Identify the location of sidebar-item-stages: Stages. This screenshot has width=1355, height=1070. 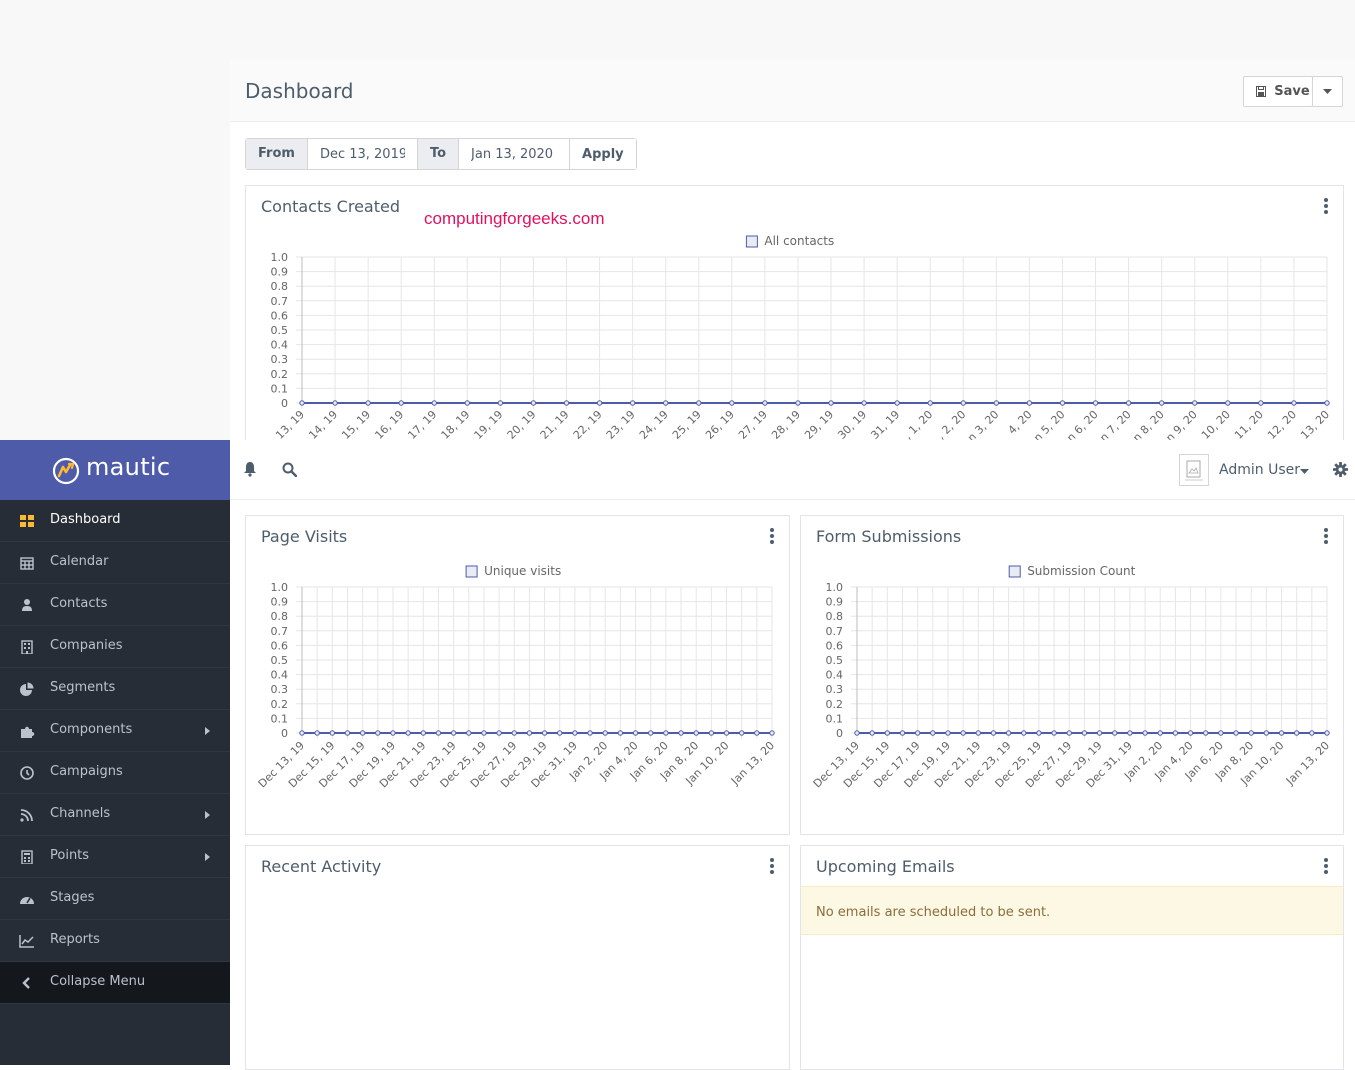
(115, 899).